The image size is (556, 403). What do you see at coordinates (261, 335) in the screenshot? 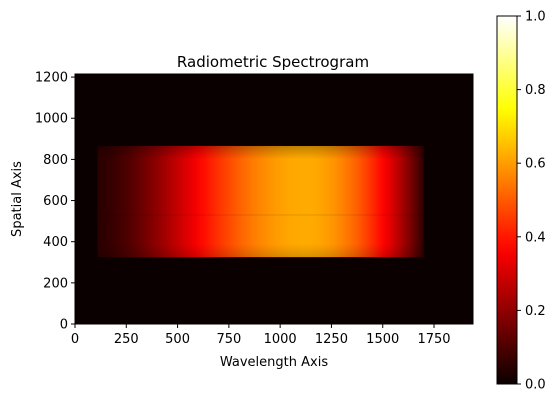
I see `x-axis: 0 250 500 750 1000 1250 1500 1750` at bounding box center [261, 335].